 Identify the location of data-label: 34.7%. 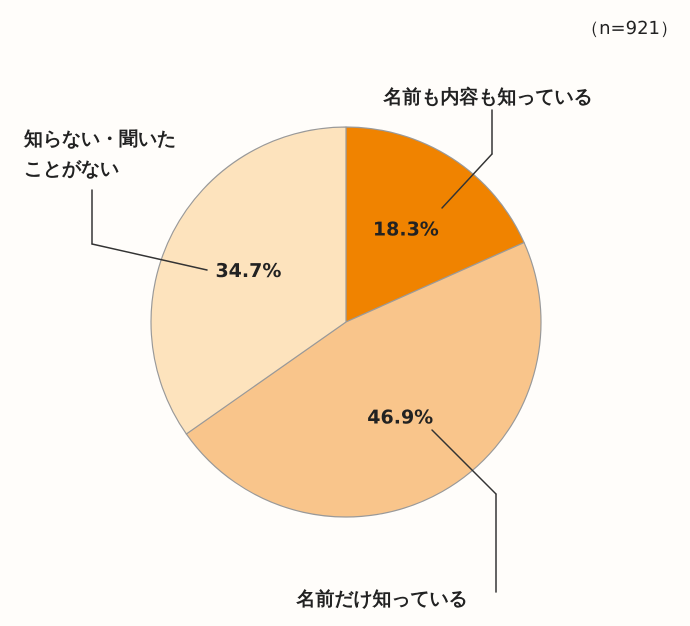
(248, 271).